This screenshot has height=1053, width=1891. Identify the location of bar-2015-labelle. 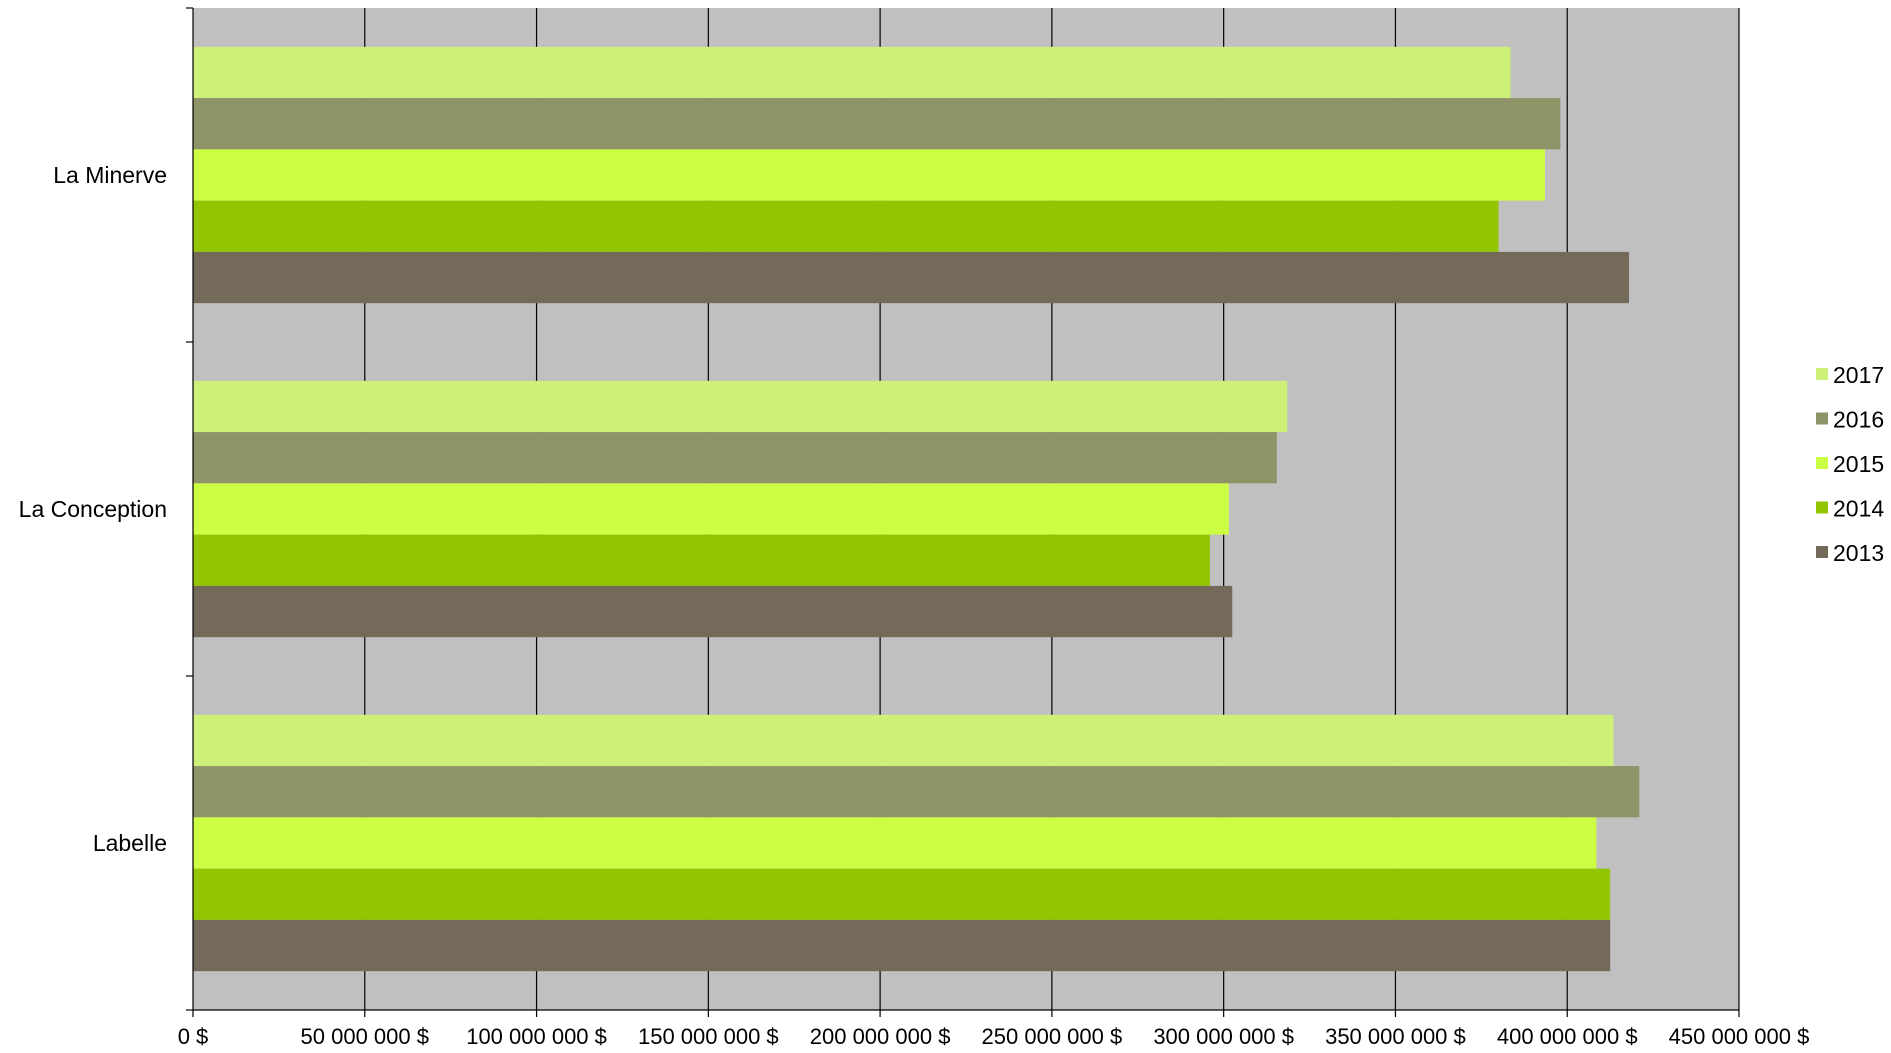
(895, 843).